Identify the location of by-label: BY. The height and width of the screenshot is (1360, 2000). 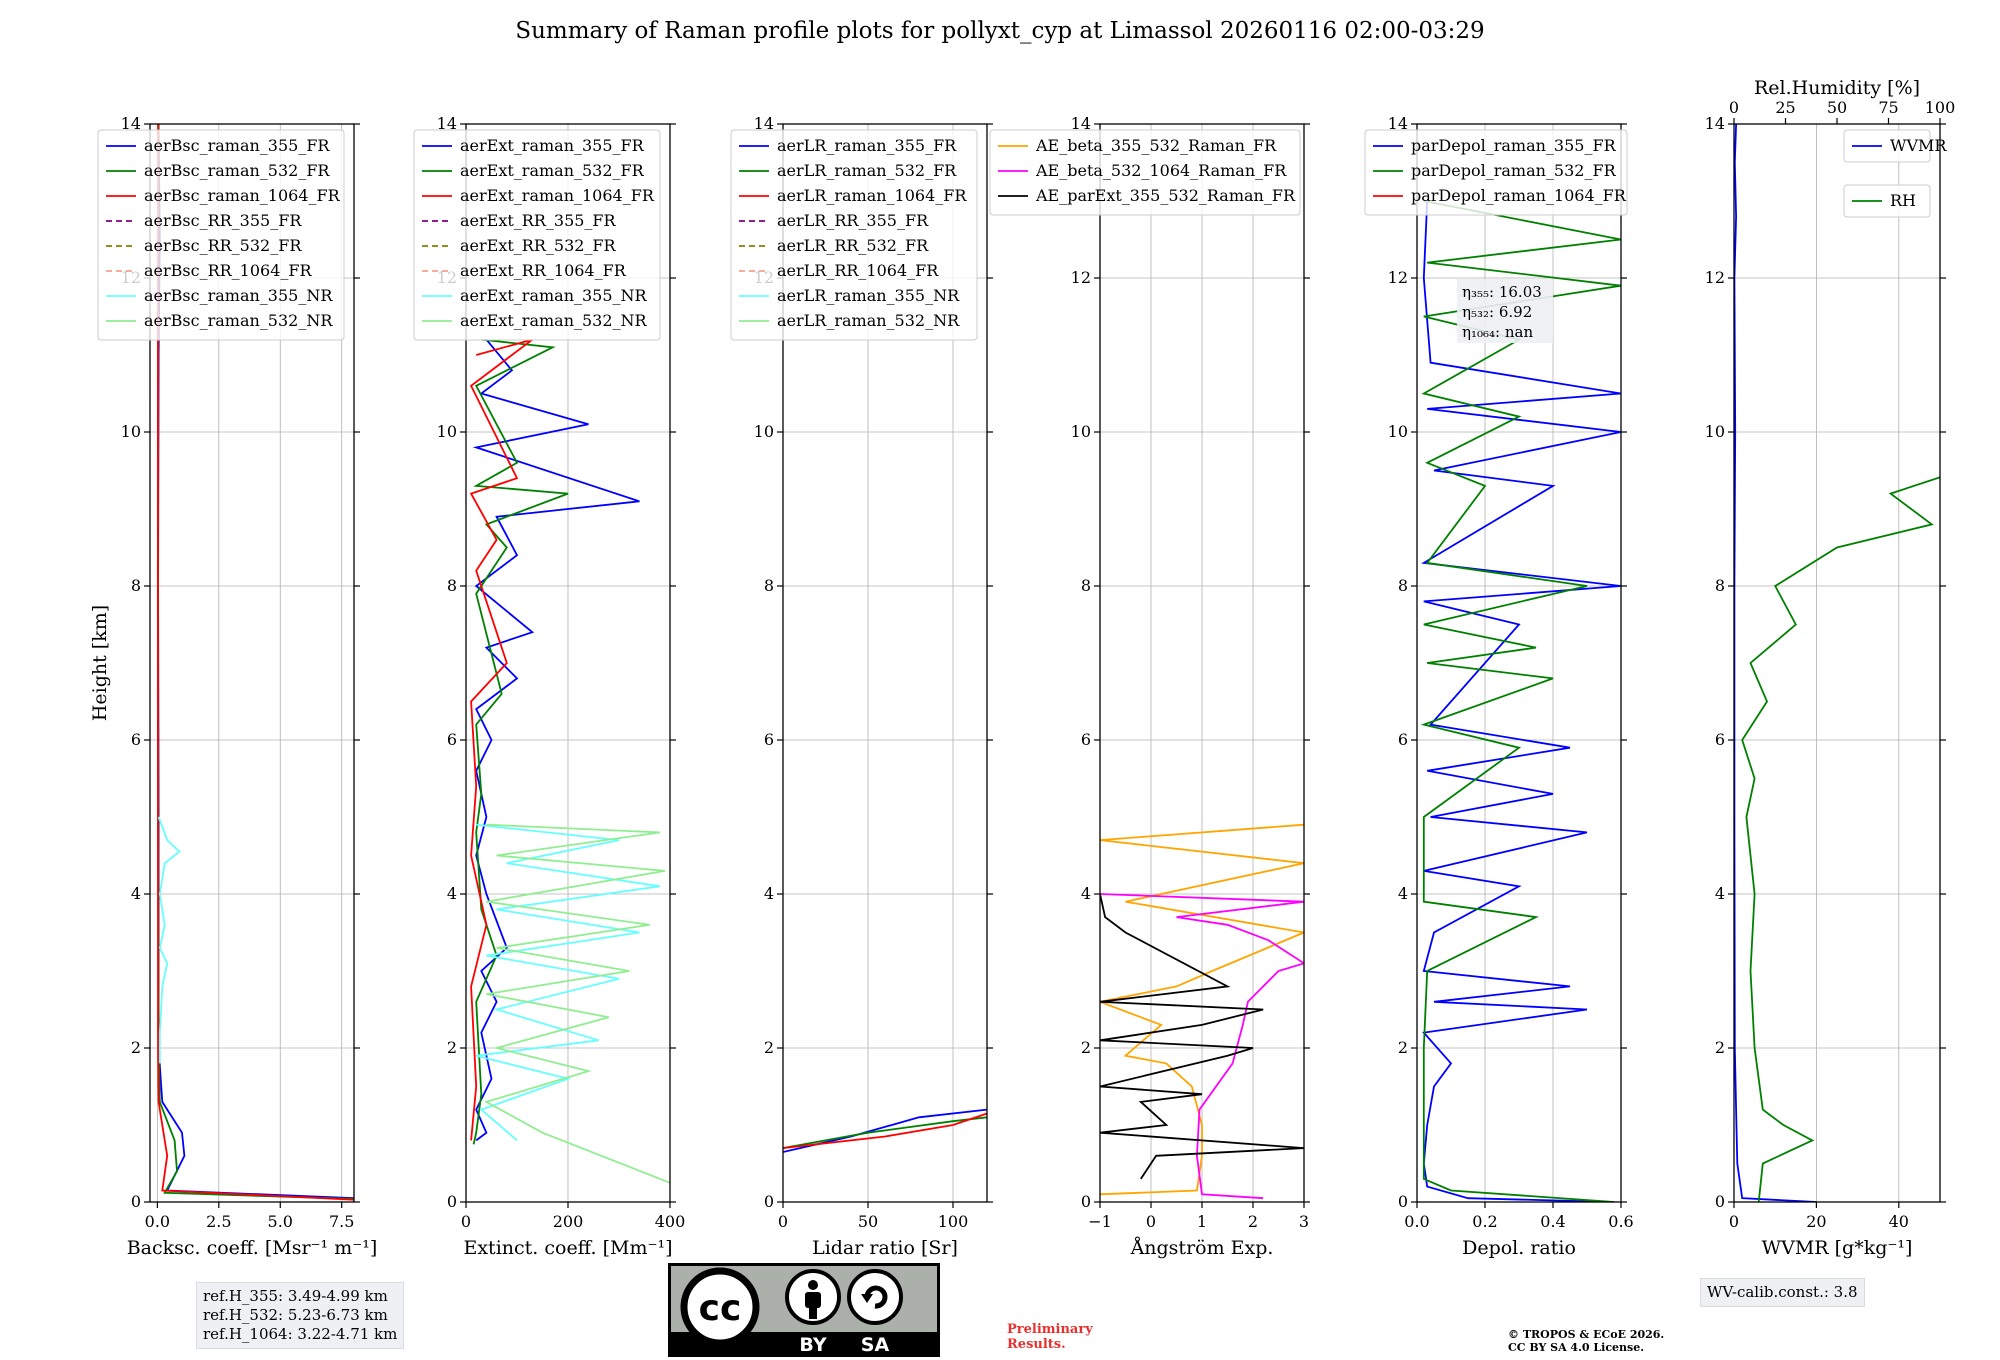
(812, 1345).